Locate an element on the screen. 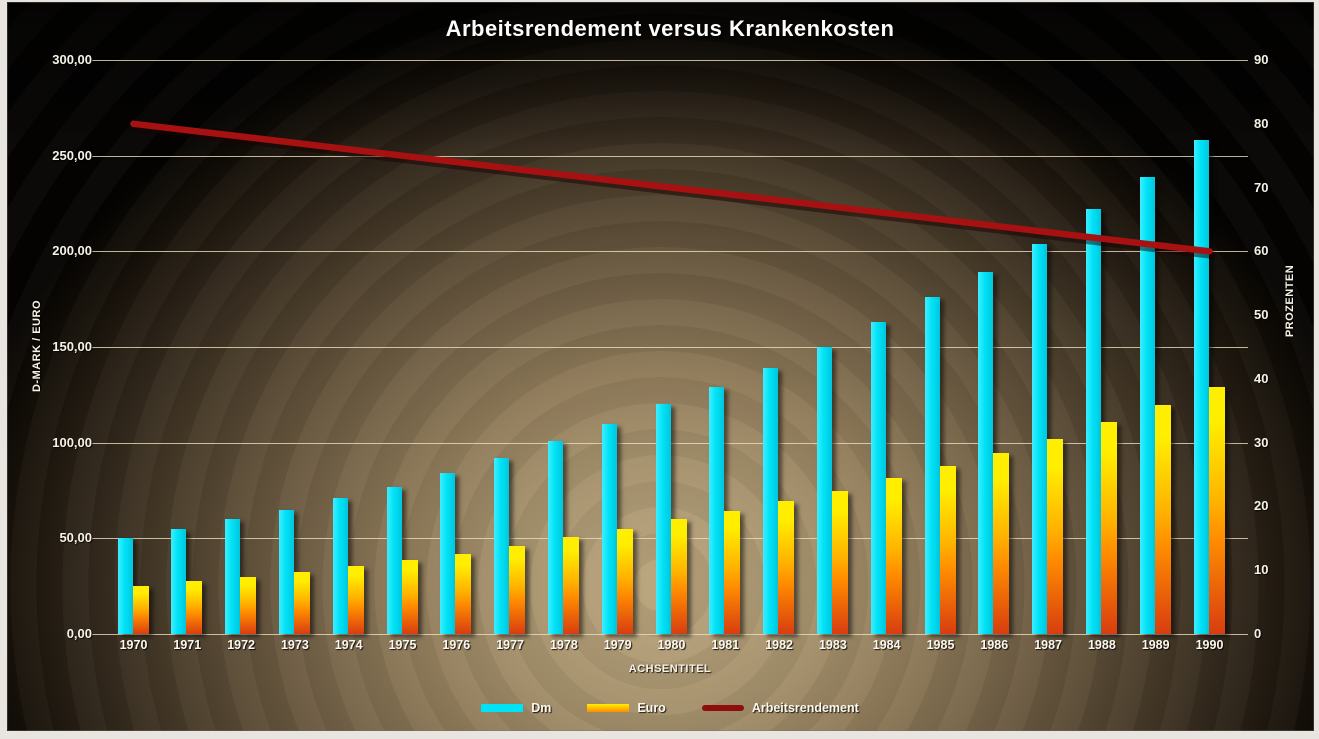 The width and height of the screenshot is (1319, 739). left-axis-tick-label: 0,00 is located at coordinates (79, 633).